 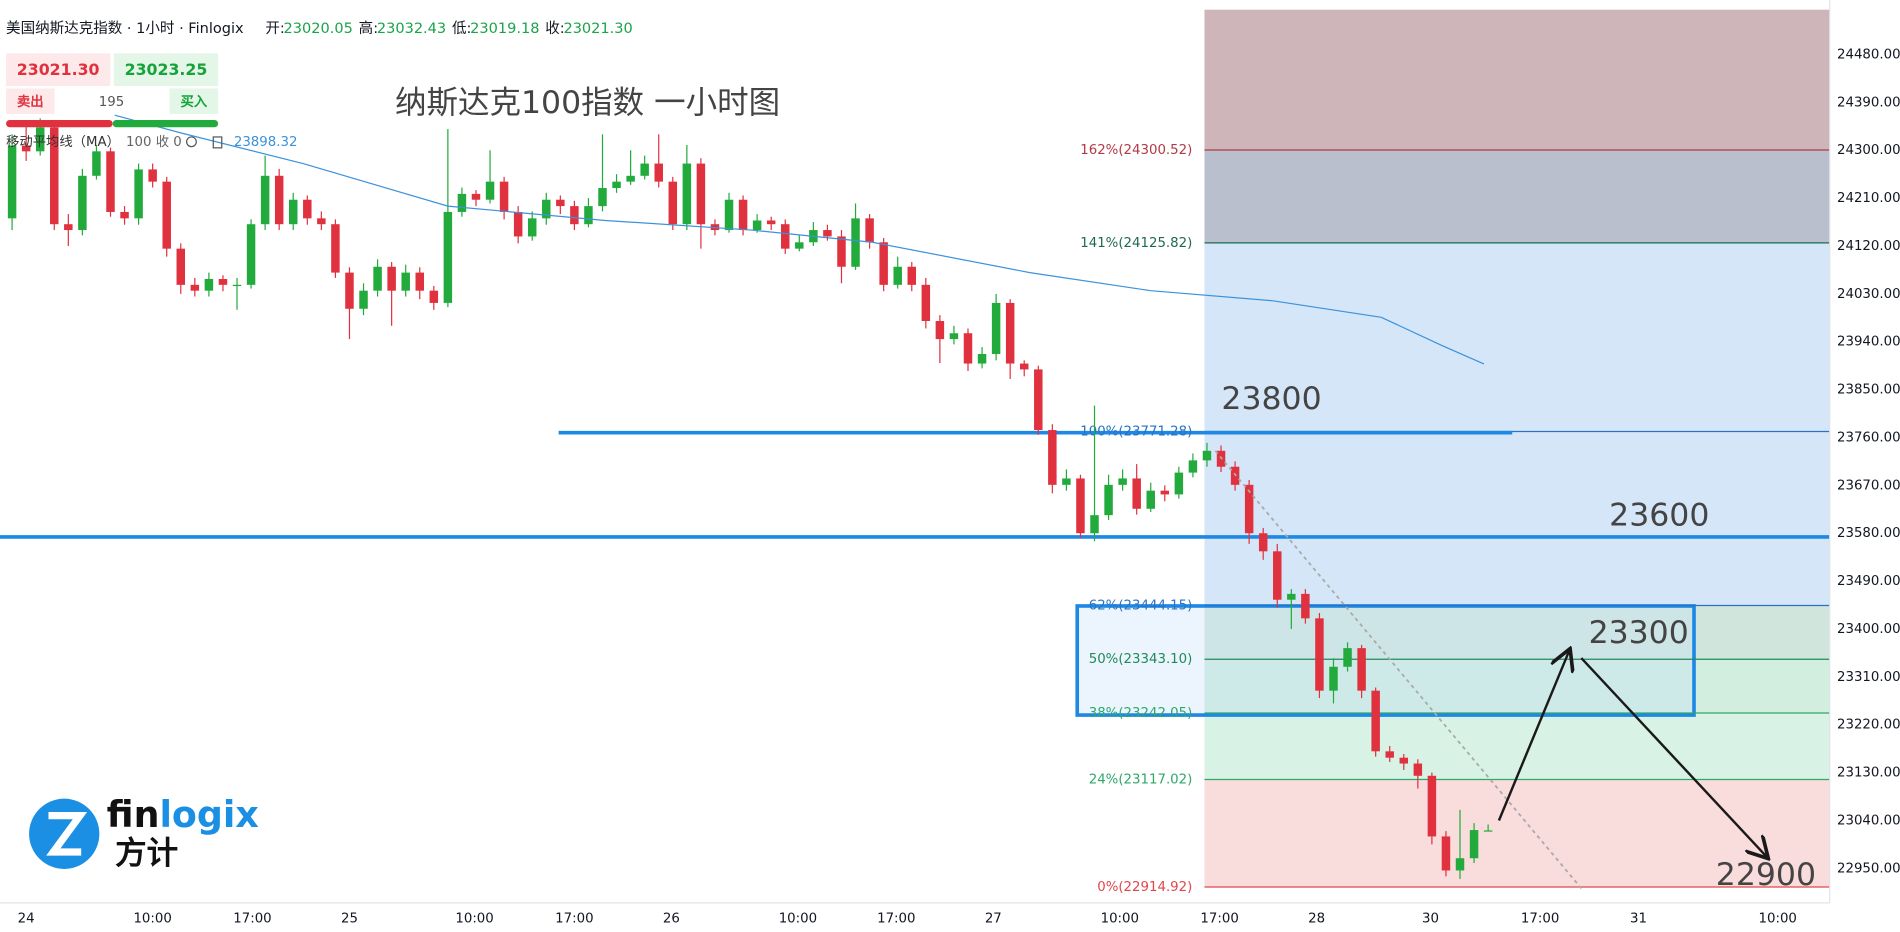 I want to click on y-tick-label: 23130.00, so click(x=1868, y=773).